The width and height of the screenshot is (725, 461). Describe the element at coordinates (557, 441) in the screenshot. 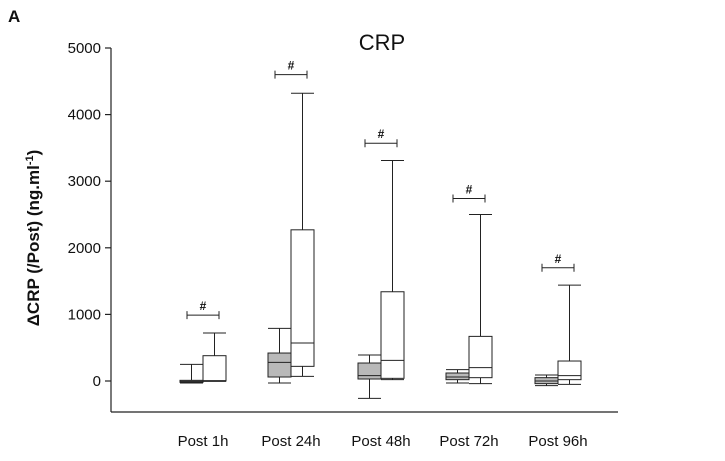

I see `x-category-label: Post 96h` at that location.